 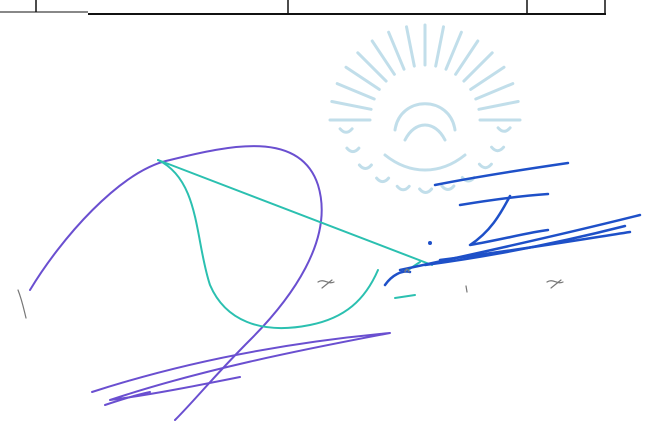 I want to click on signature-blue, so click(x=512, y=224).